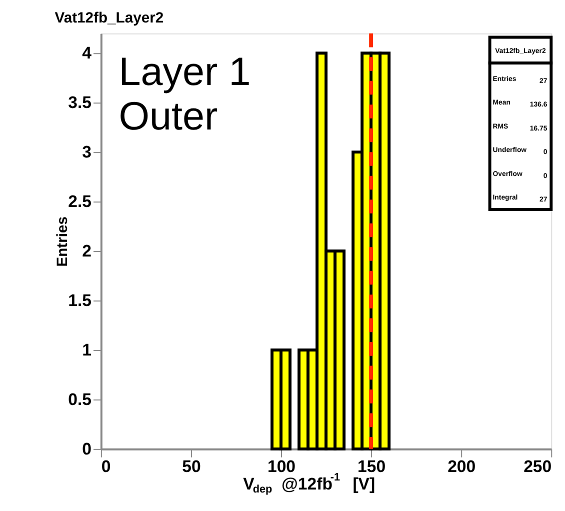  I want to click on y-tick-label: 0.5, so click(80, 399).